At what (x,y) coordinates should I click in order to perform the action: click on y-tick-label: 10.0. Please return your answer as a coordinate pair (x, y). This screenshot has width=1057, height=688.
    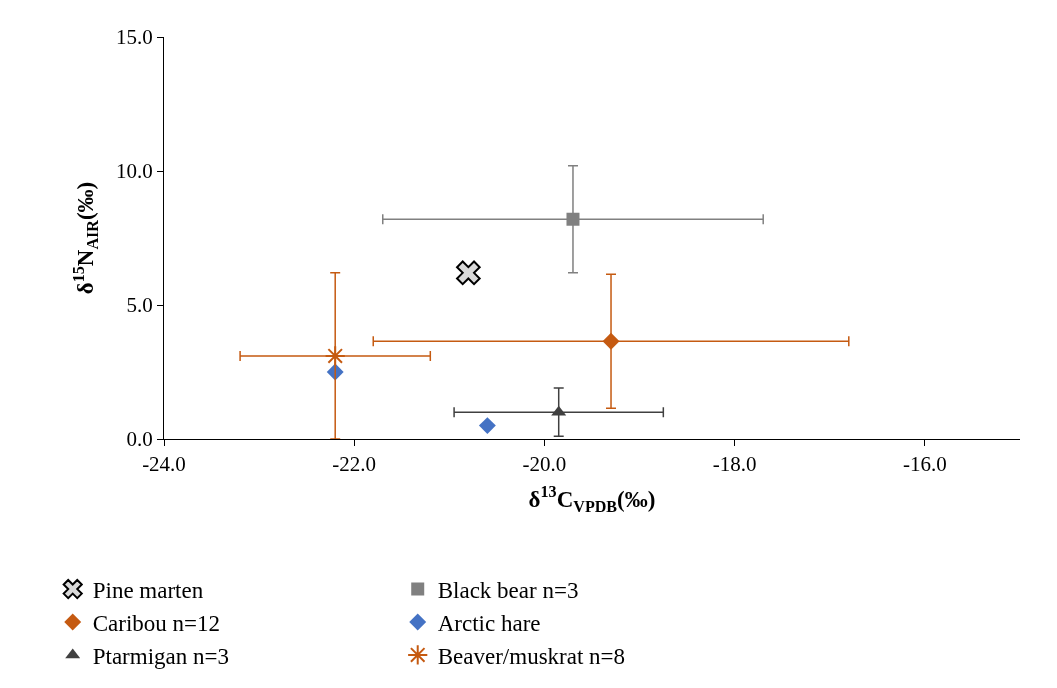
    Looking at the image, I should click on (134, 171).